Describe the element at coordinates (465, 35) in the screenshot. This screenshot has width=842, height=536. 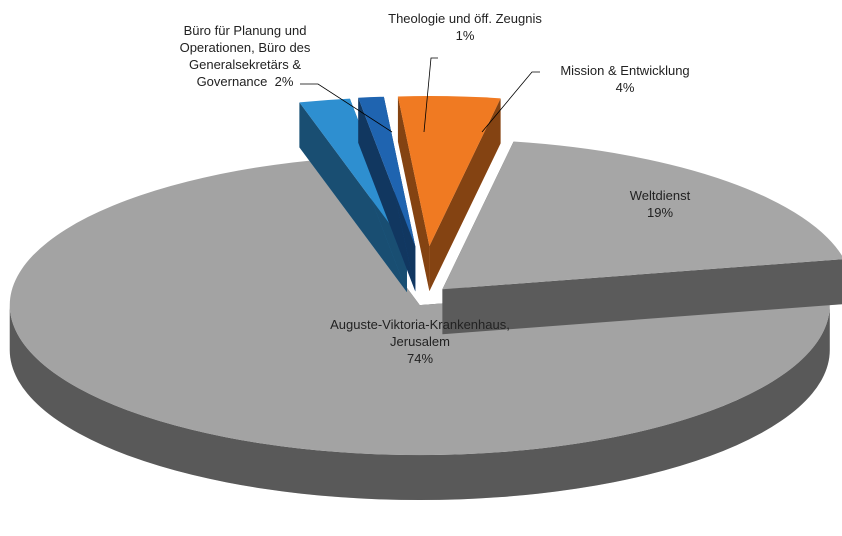
I see `value-label: 1%` at that location.